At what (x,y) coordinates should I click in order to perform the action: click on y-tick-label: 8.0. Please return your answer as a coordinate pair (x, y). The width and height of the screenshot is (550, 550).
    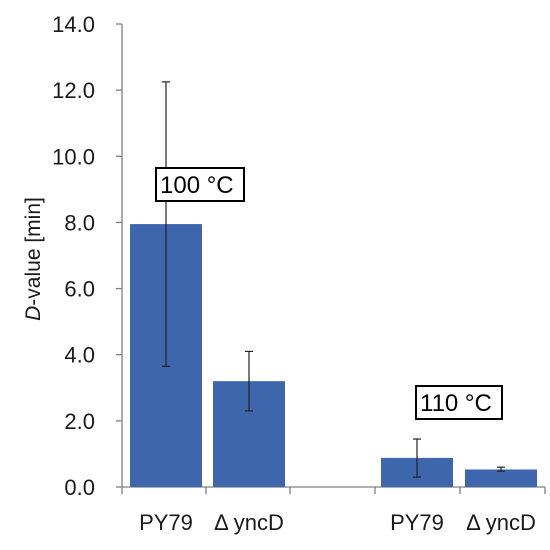
    Looking at the image, I should click on (79, 222).